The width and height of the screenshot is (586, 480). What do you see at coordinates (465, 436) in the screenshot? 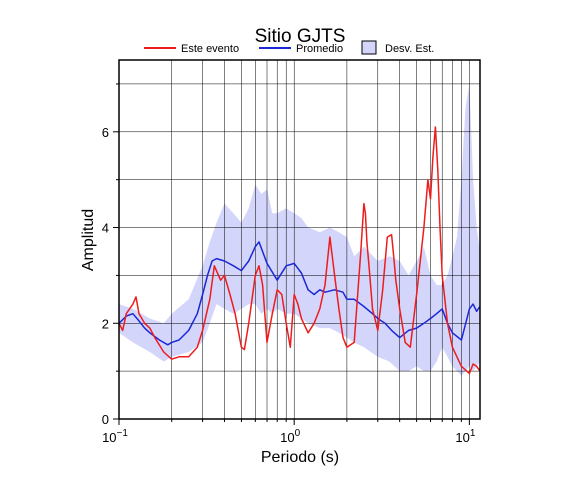
I see `x-tick-label: 10¹` at bounding box center [465, 436].